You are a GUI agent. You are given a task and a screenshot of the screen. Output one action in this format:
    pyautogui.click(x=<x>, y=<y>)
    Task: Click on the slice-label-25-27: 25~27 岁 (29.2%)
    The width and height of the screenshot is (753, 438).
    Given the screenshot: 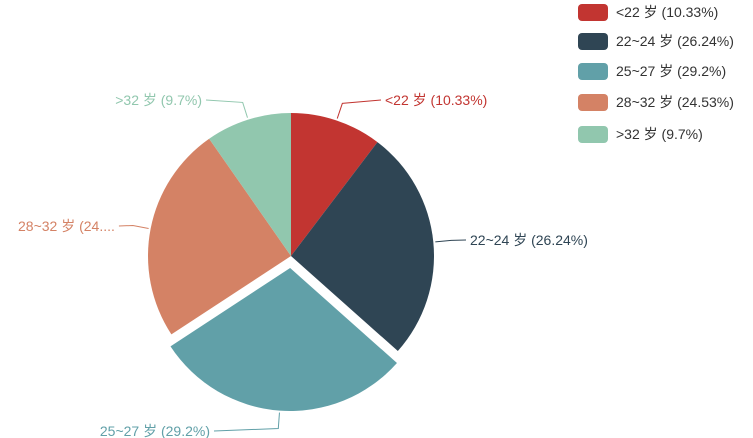 What is the action you would take?
    pyautogui.click(x=155, y=430)
    